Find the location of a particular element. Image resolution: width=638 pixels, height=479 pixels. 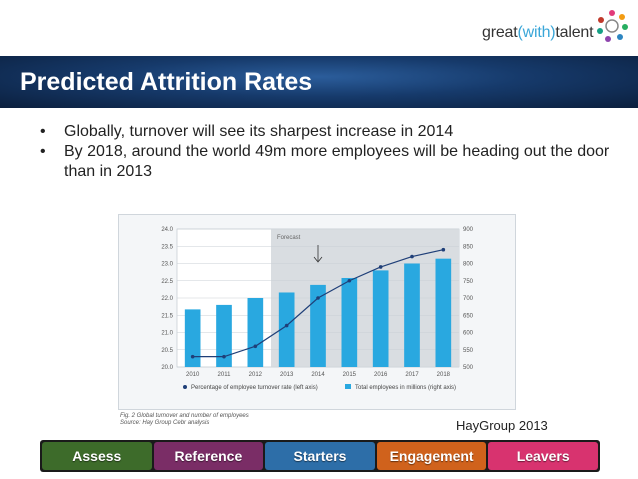

brand-people-logo-icon is located at coordinates (612, 26).